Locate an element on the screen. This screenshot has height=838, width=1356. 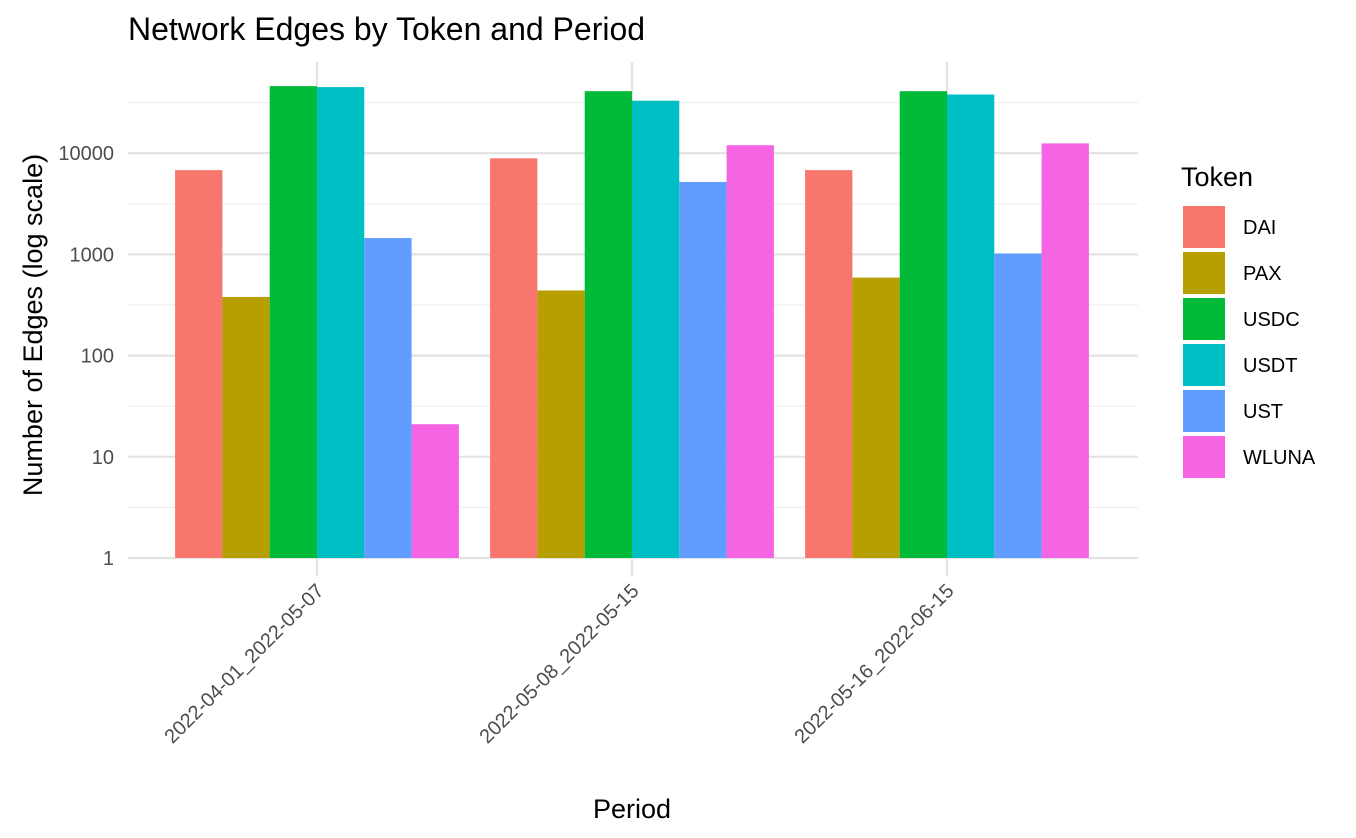
x-tick-label: 2022-05-16_2022-06-15 is located at coordinates (874, 664).